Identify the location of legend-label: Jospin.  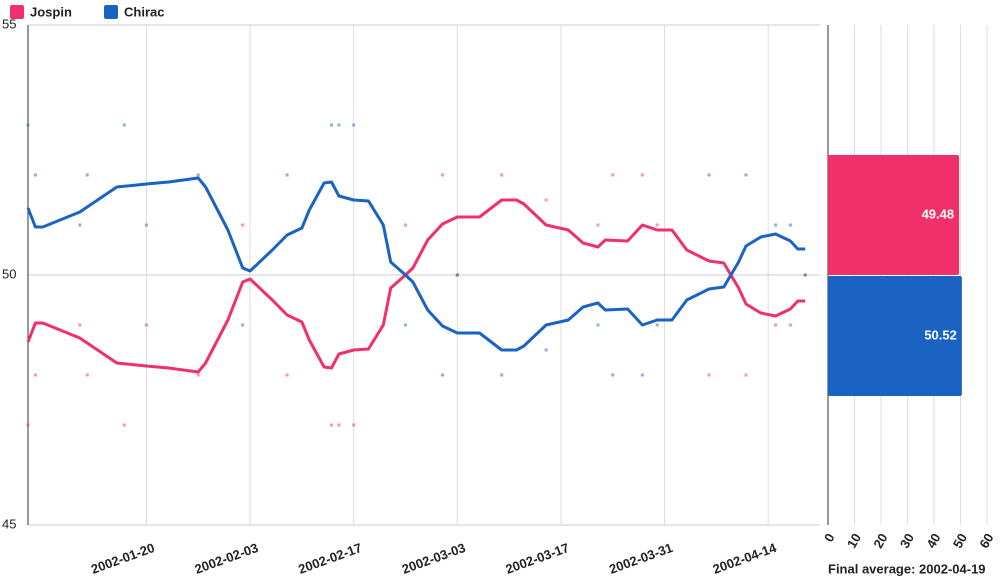
(51, 11).